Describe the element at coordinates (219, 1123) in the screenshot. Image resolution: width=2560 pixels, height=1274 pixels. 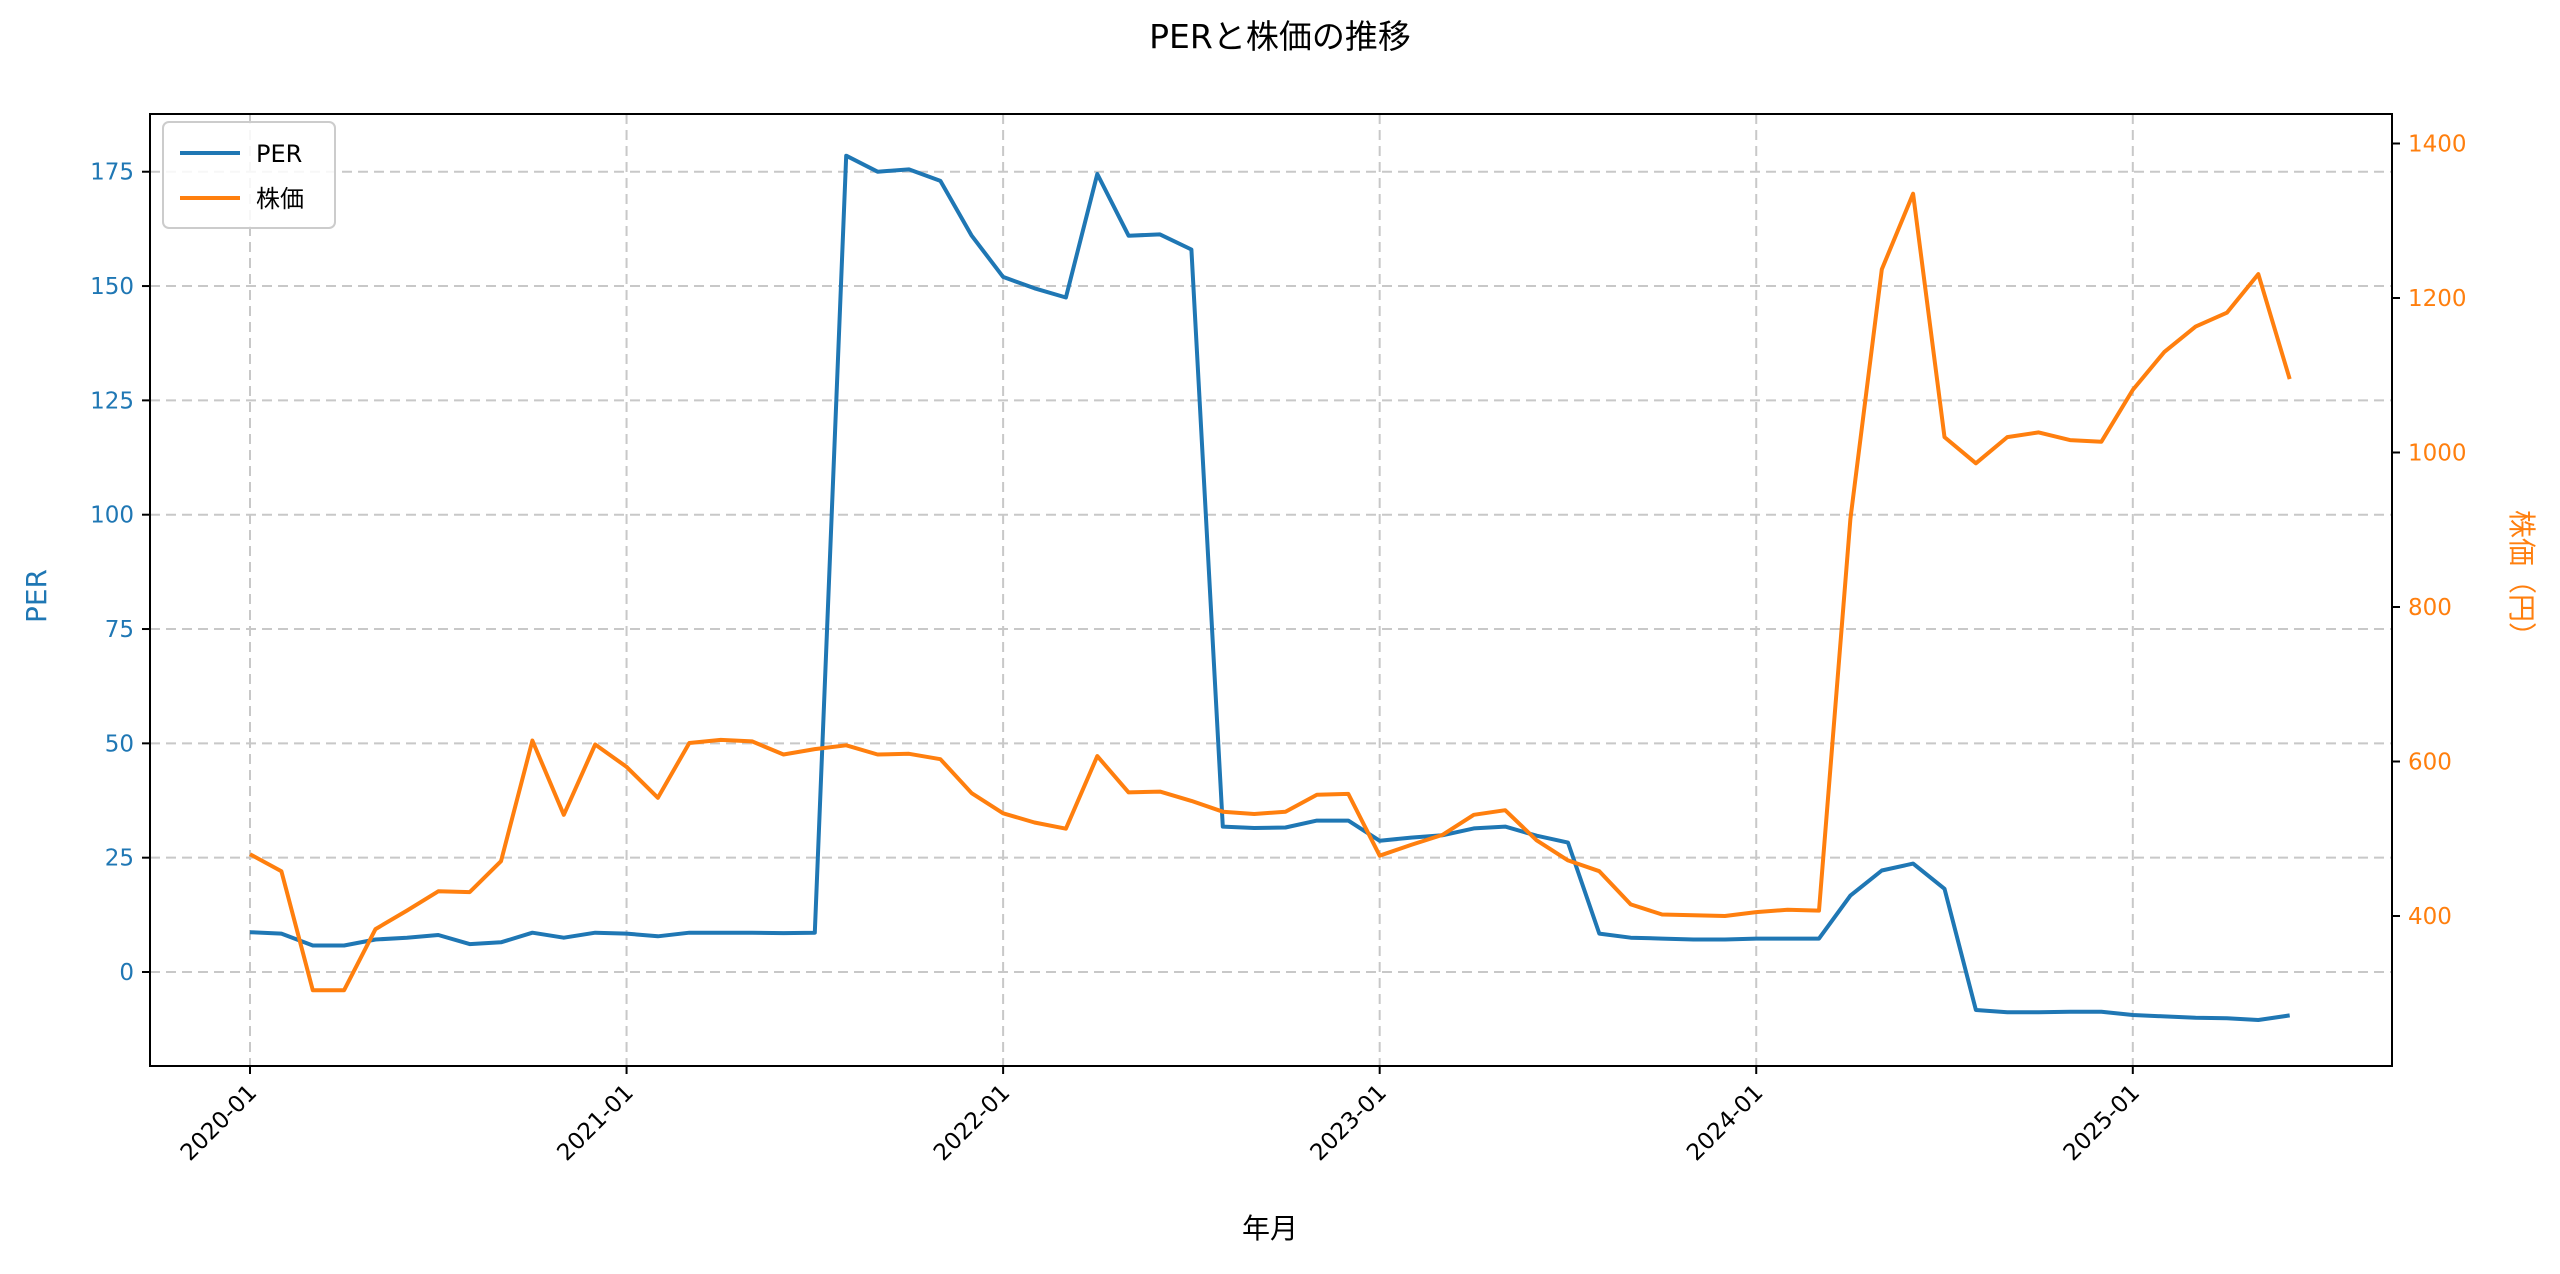
I see `x-tick-label: 2020-01` at that location.